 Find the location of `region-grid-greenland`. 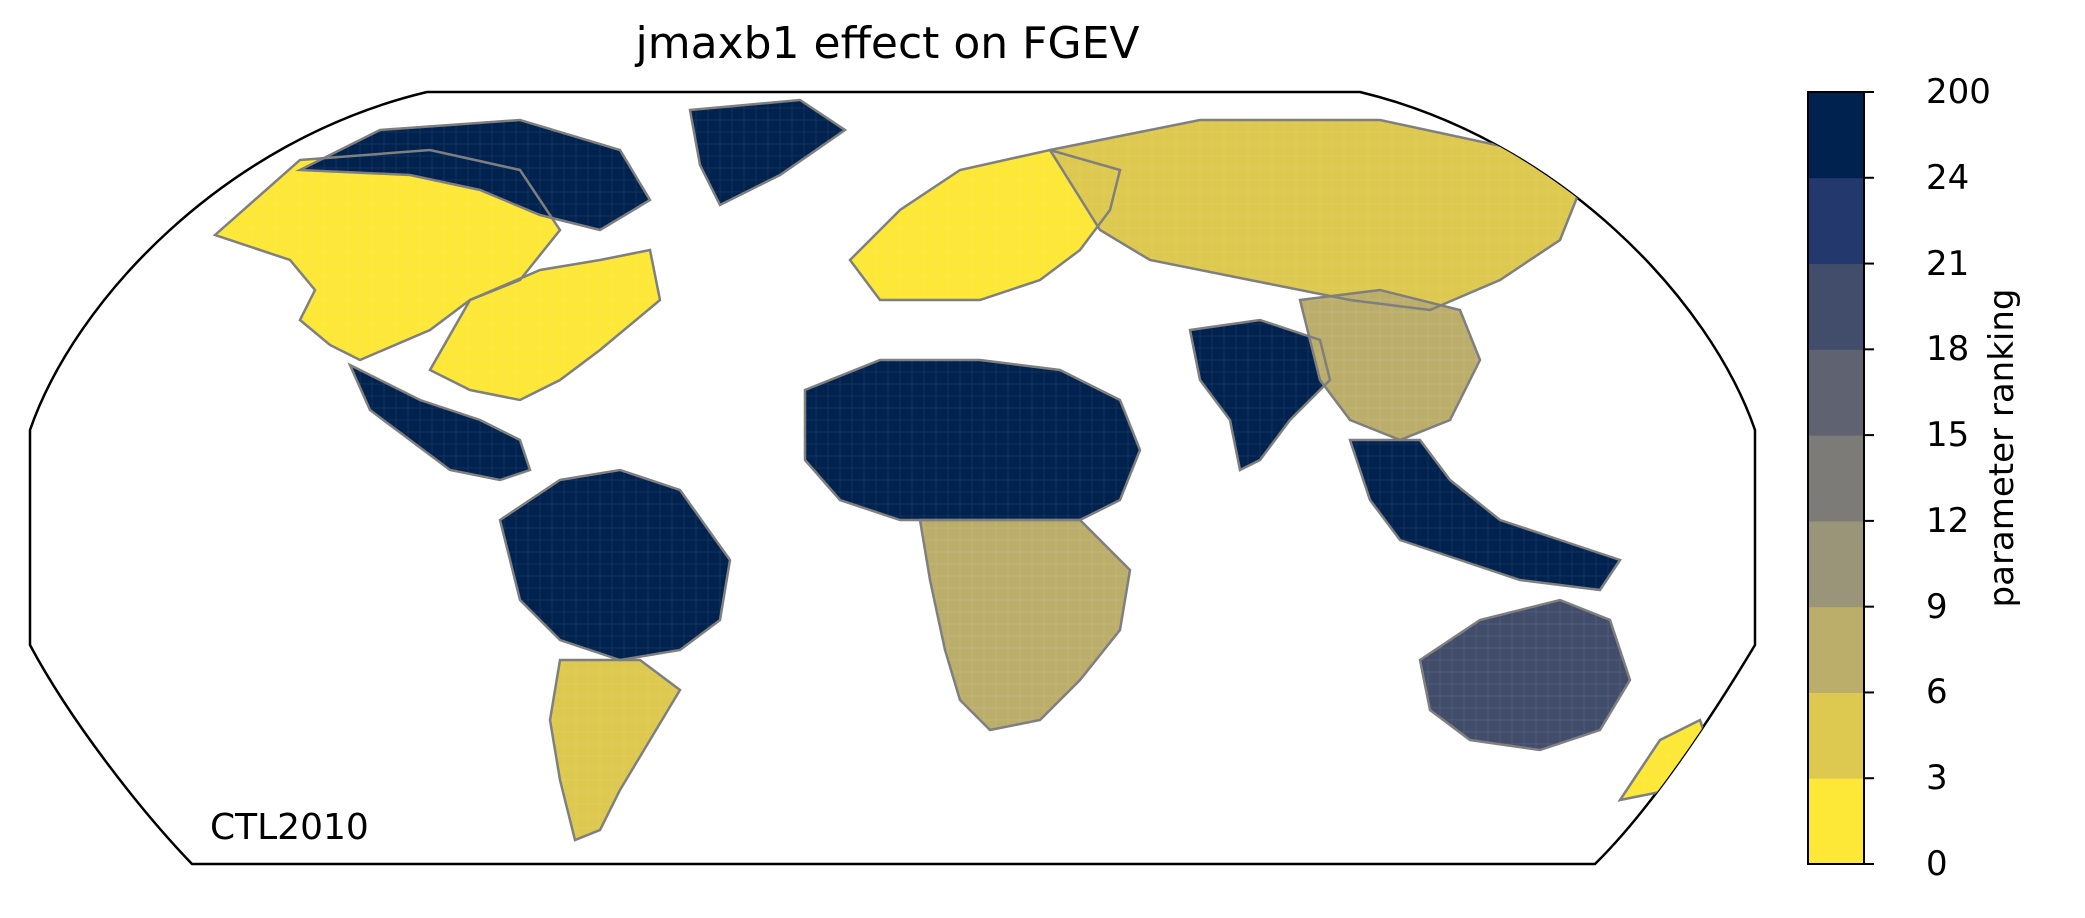

region-grid-greenland is located at coordinates (767, 152).